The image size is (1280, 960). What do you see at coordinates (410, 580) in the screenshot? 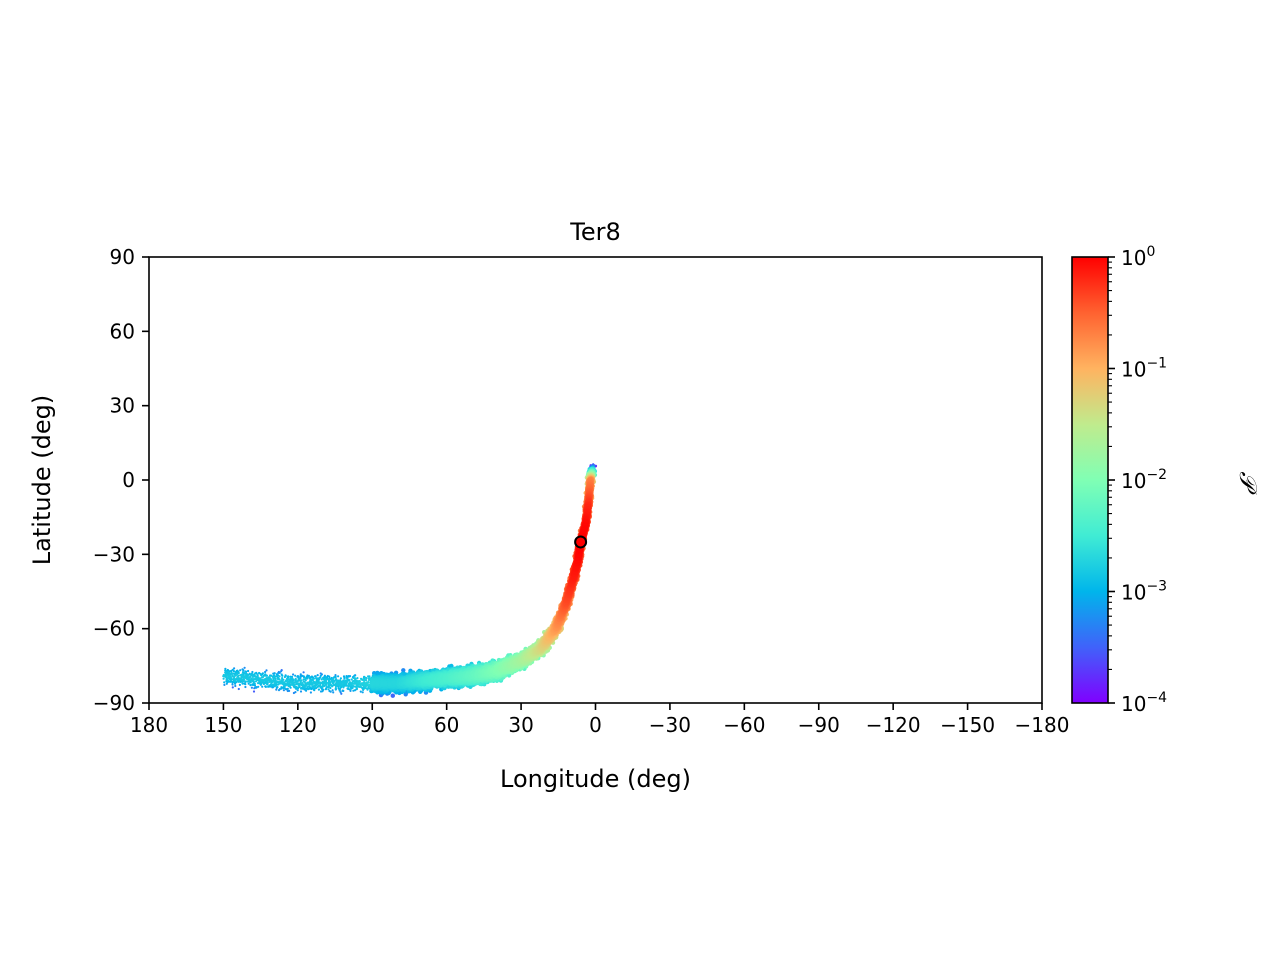
I see `stream-density-layer` at bounding box center [410, 580].